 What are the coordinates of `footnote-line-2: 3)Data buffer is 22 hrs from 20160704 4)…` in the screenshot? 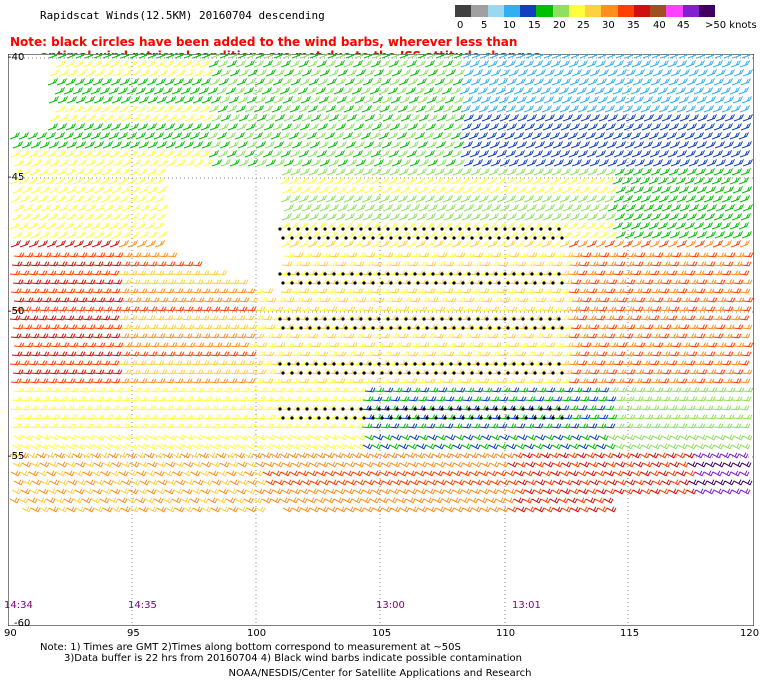 It's located at (293, 658).